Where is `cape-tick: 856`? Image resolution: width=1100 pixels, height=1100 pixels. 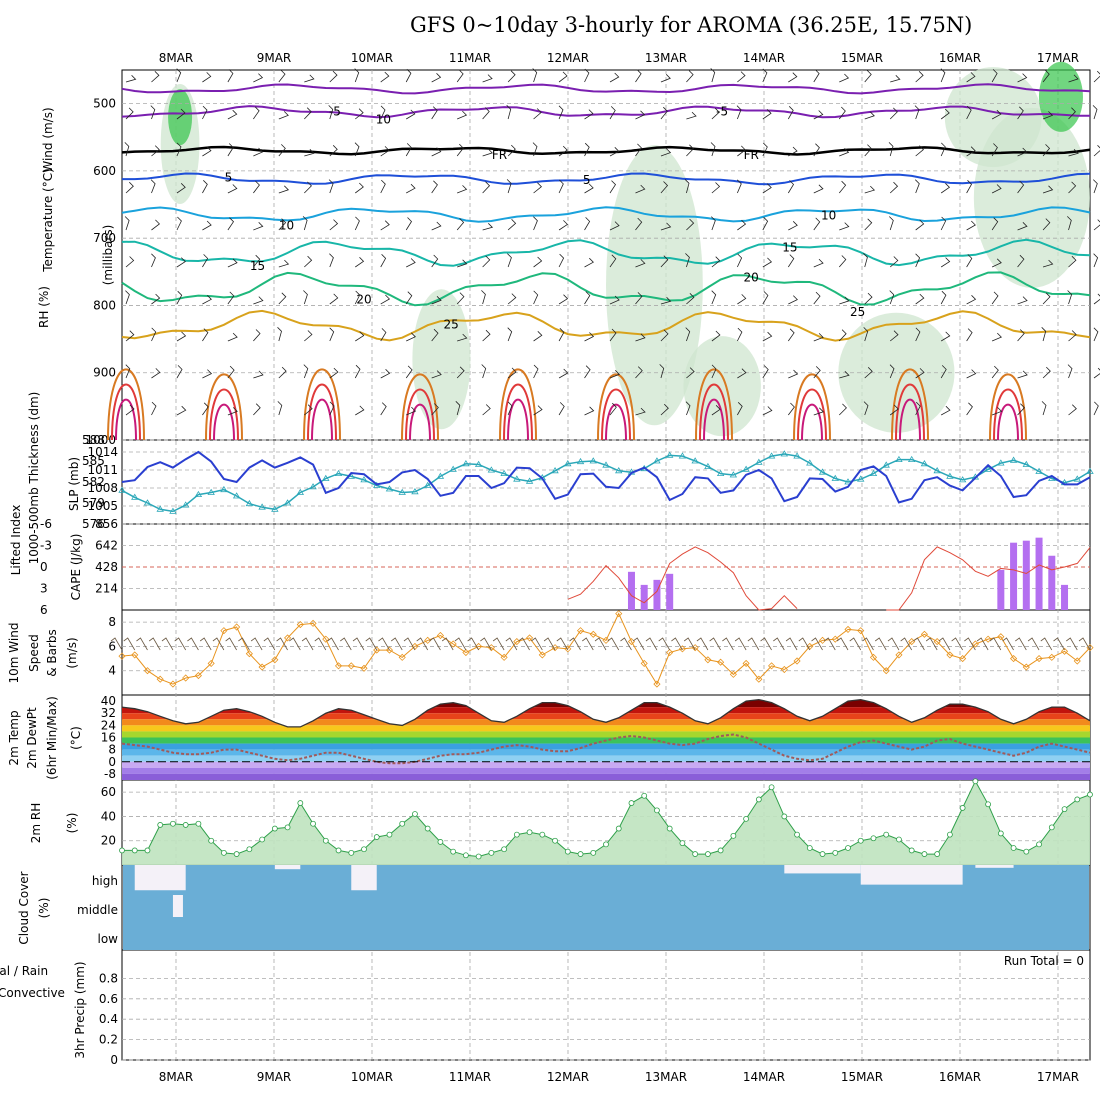
cape-tick: 856 is located at coordinates (106, 524).